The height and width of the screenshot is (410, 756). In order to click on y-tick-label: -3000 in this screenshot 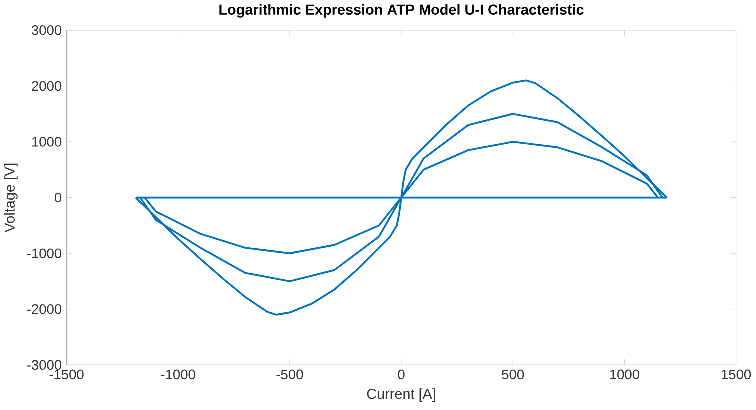, I will do `click(44, 365)`.